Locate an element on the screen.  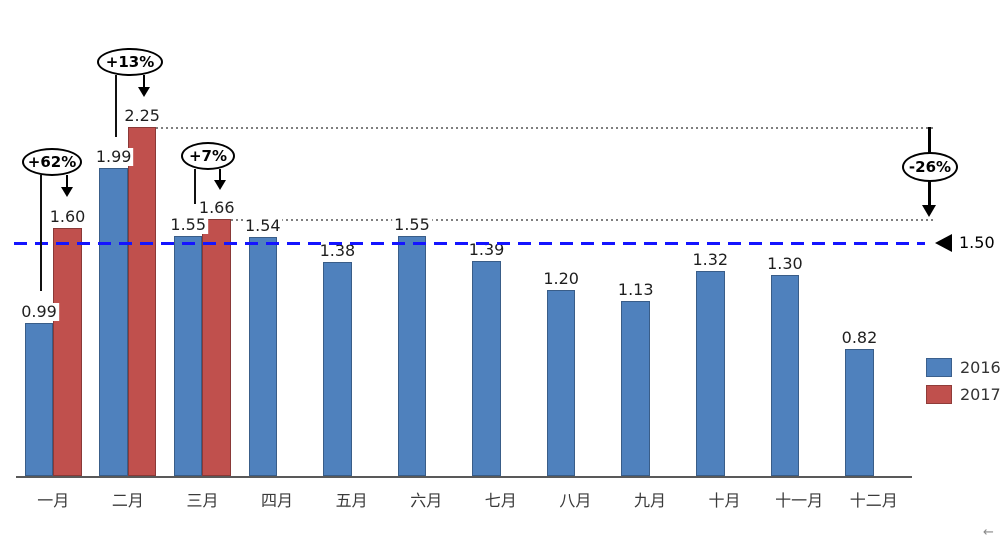
value-label: 1.30 is located at coordinates (785, 263).